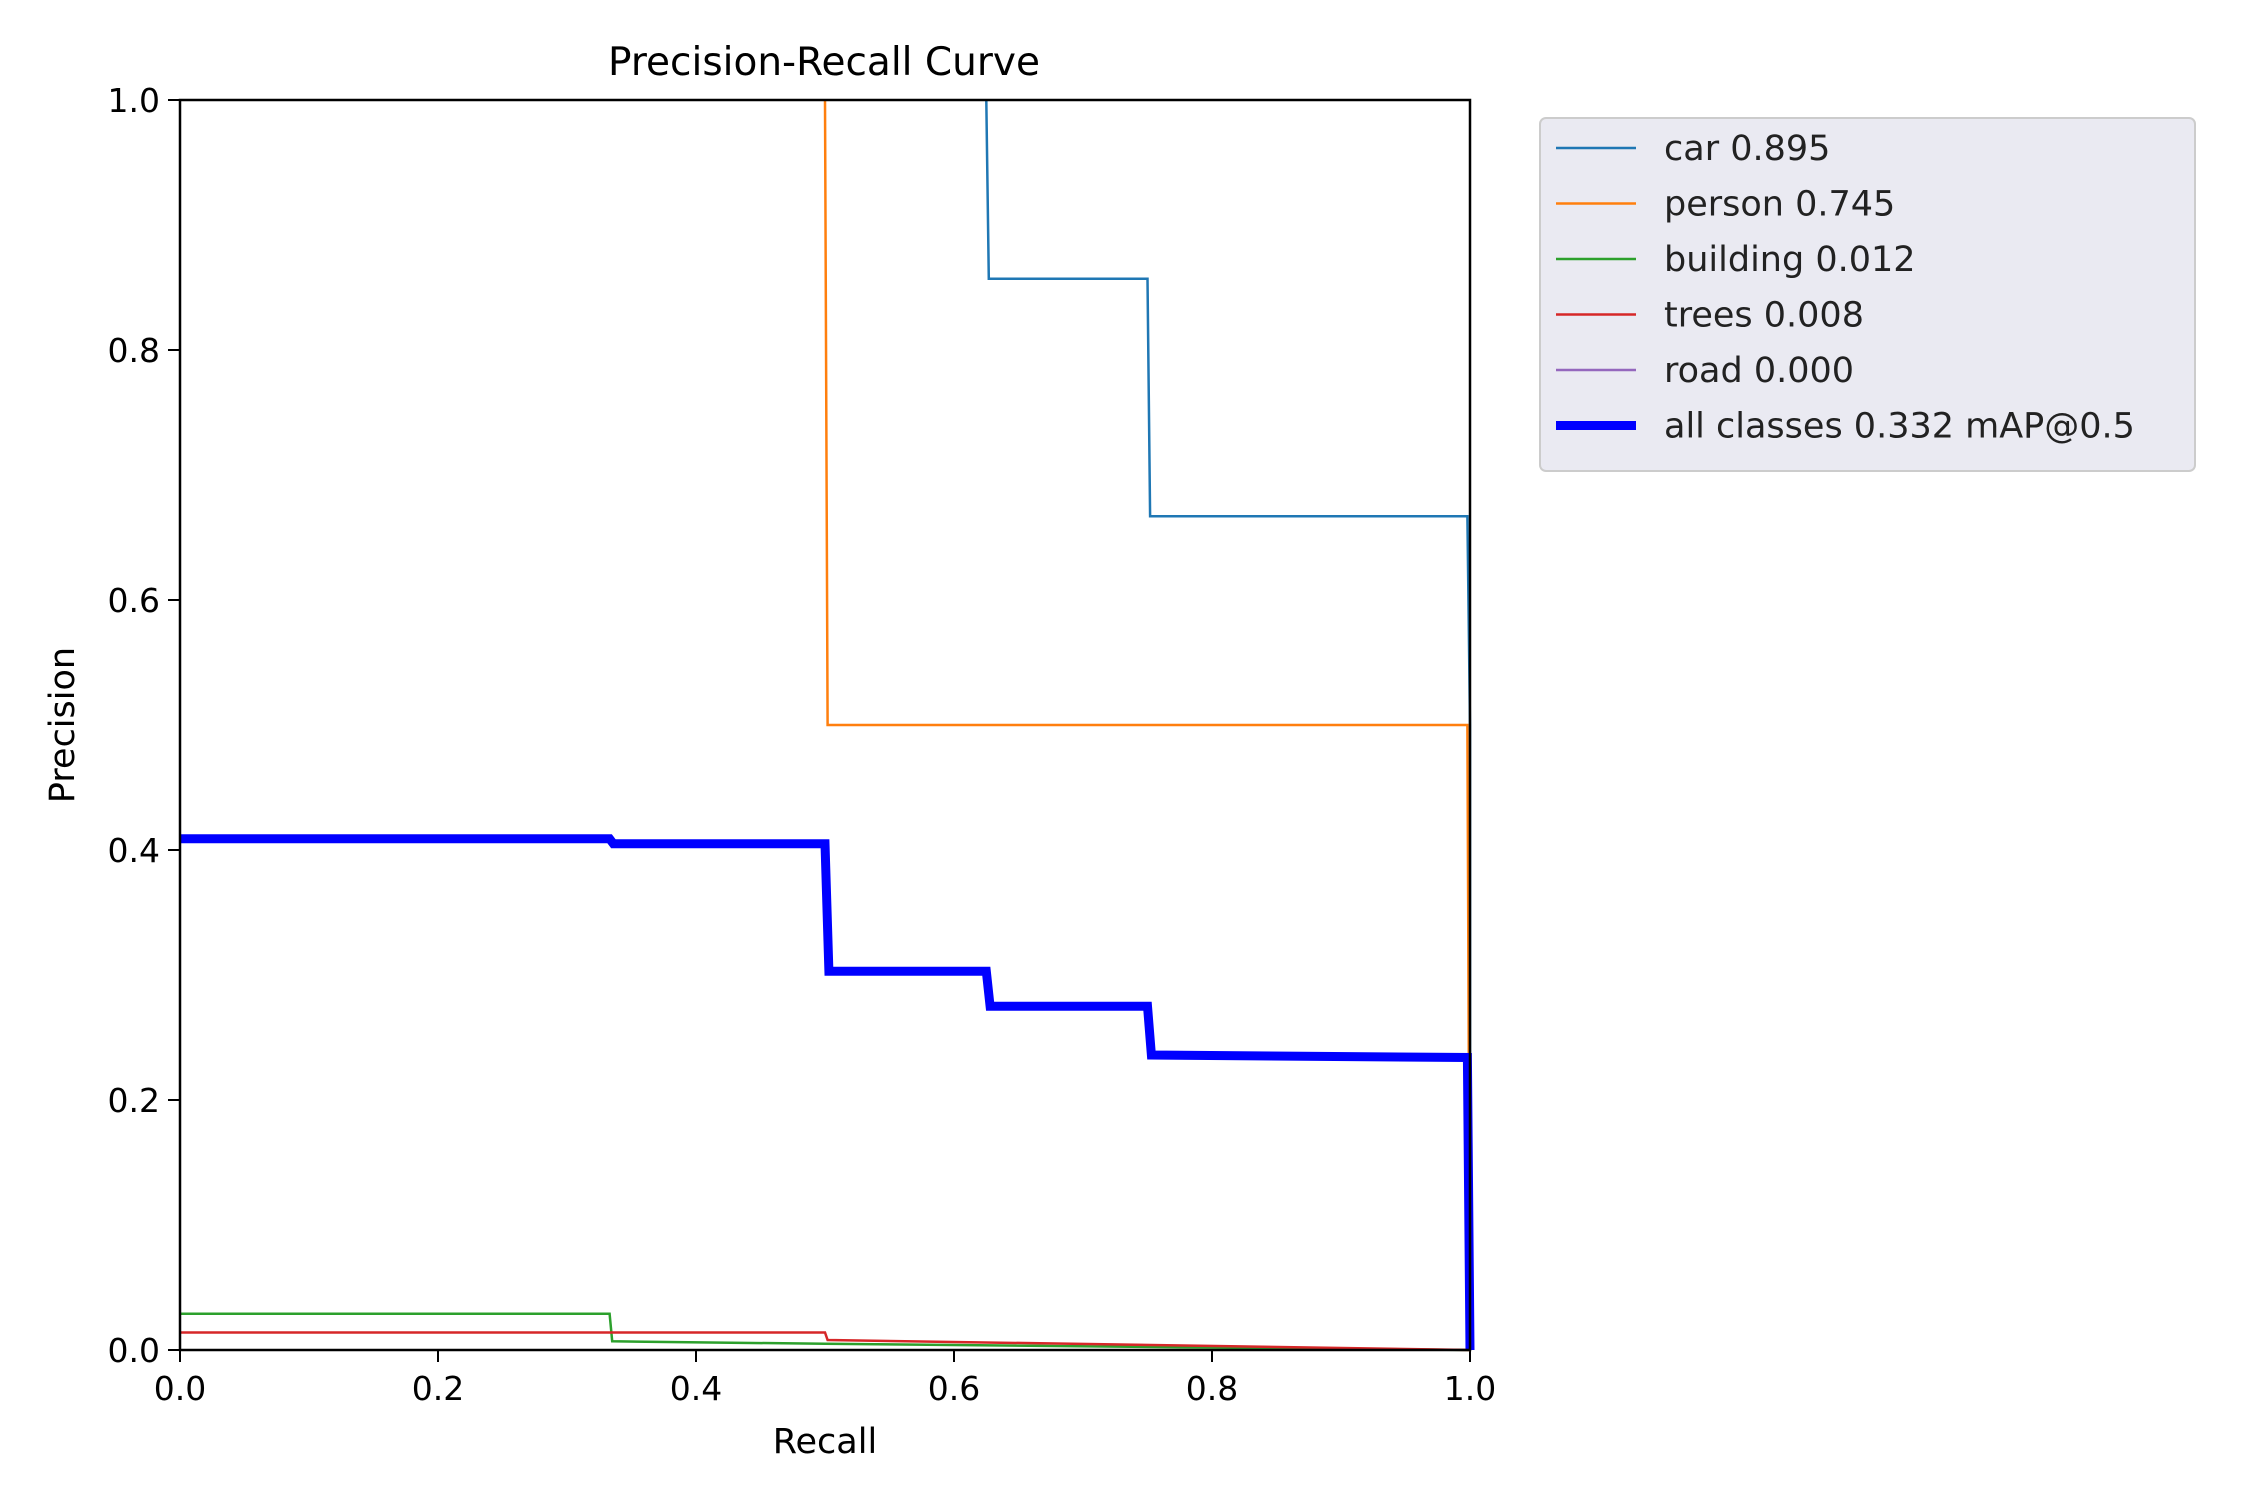 The width and height of the screenshot is (2250, 1500). Describe the element at coordinates (824, 62) in the screenshot. I see `chart-title: Precision-Recall Curve` at that location.